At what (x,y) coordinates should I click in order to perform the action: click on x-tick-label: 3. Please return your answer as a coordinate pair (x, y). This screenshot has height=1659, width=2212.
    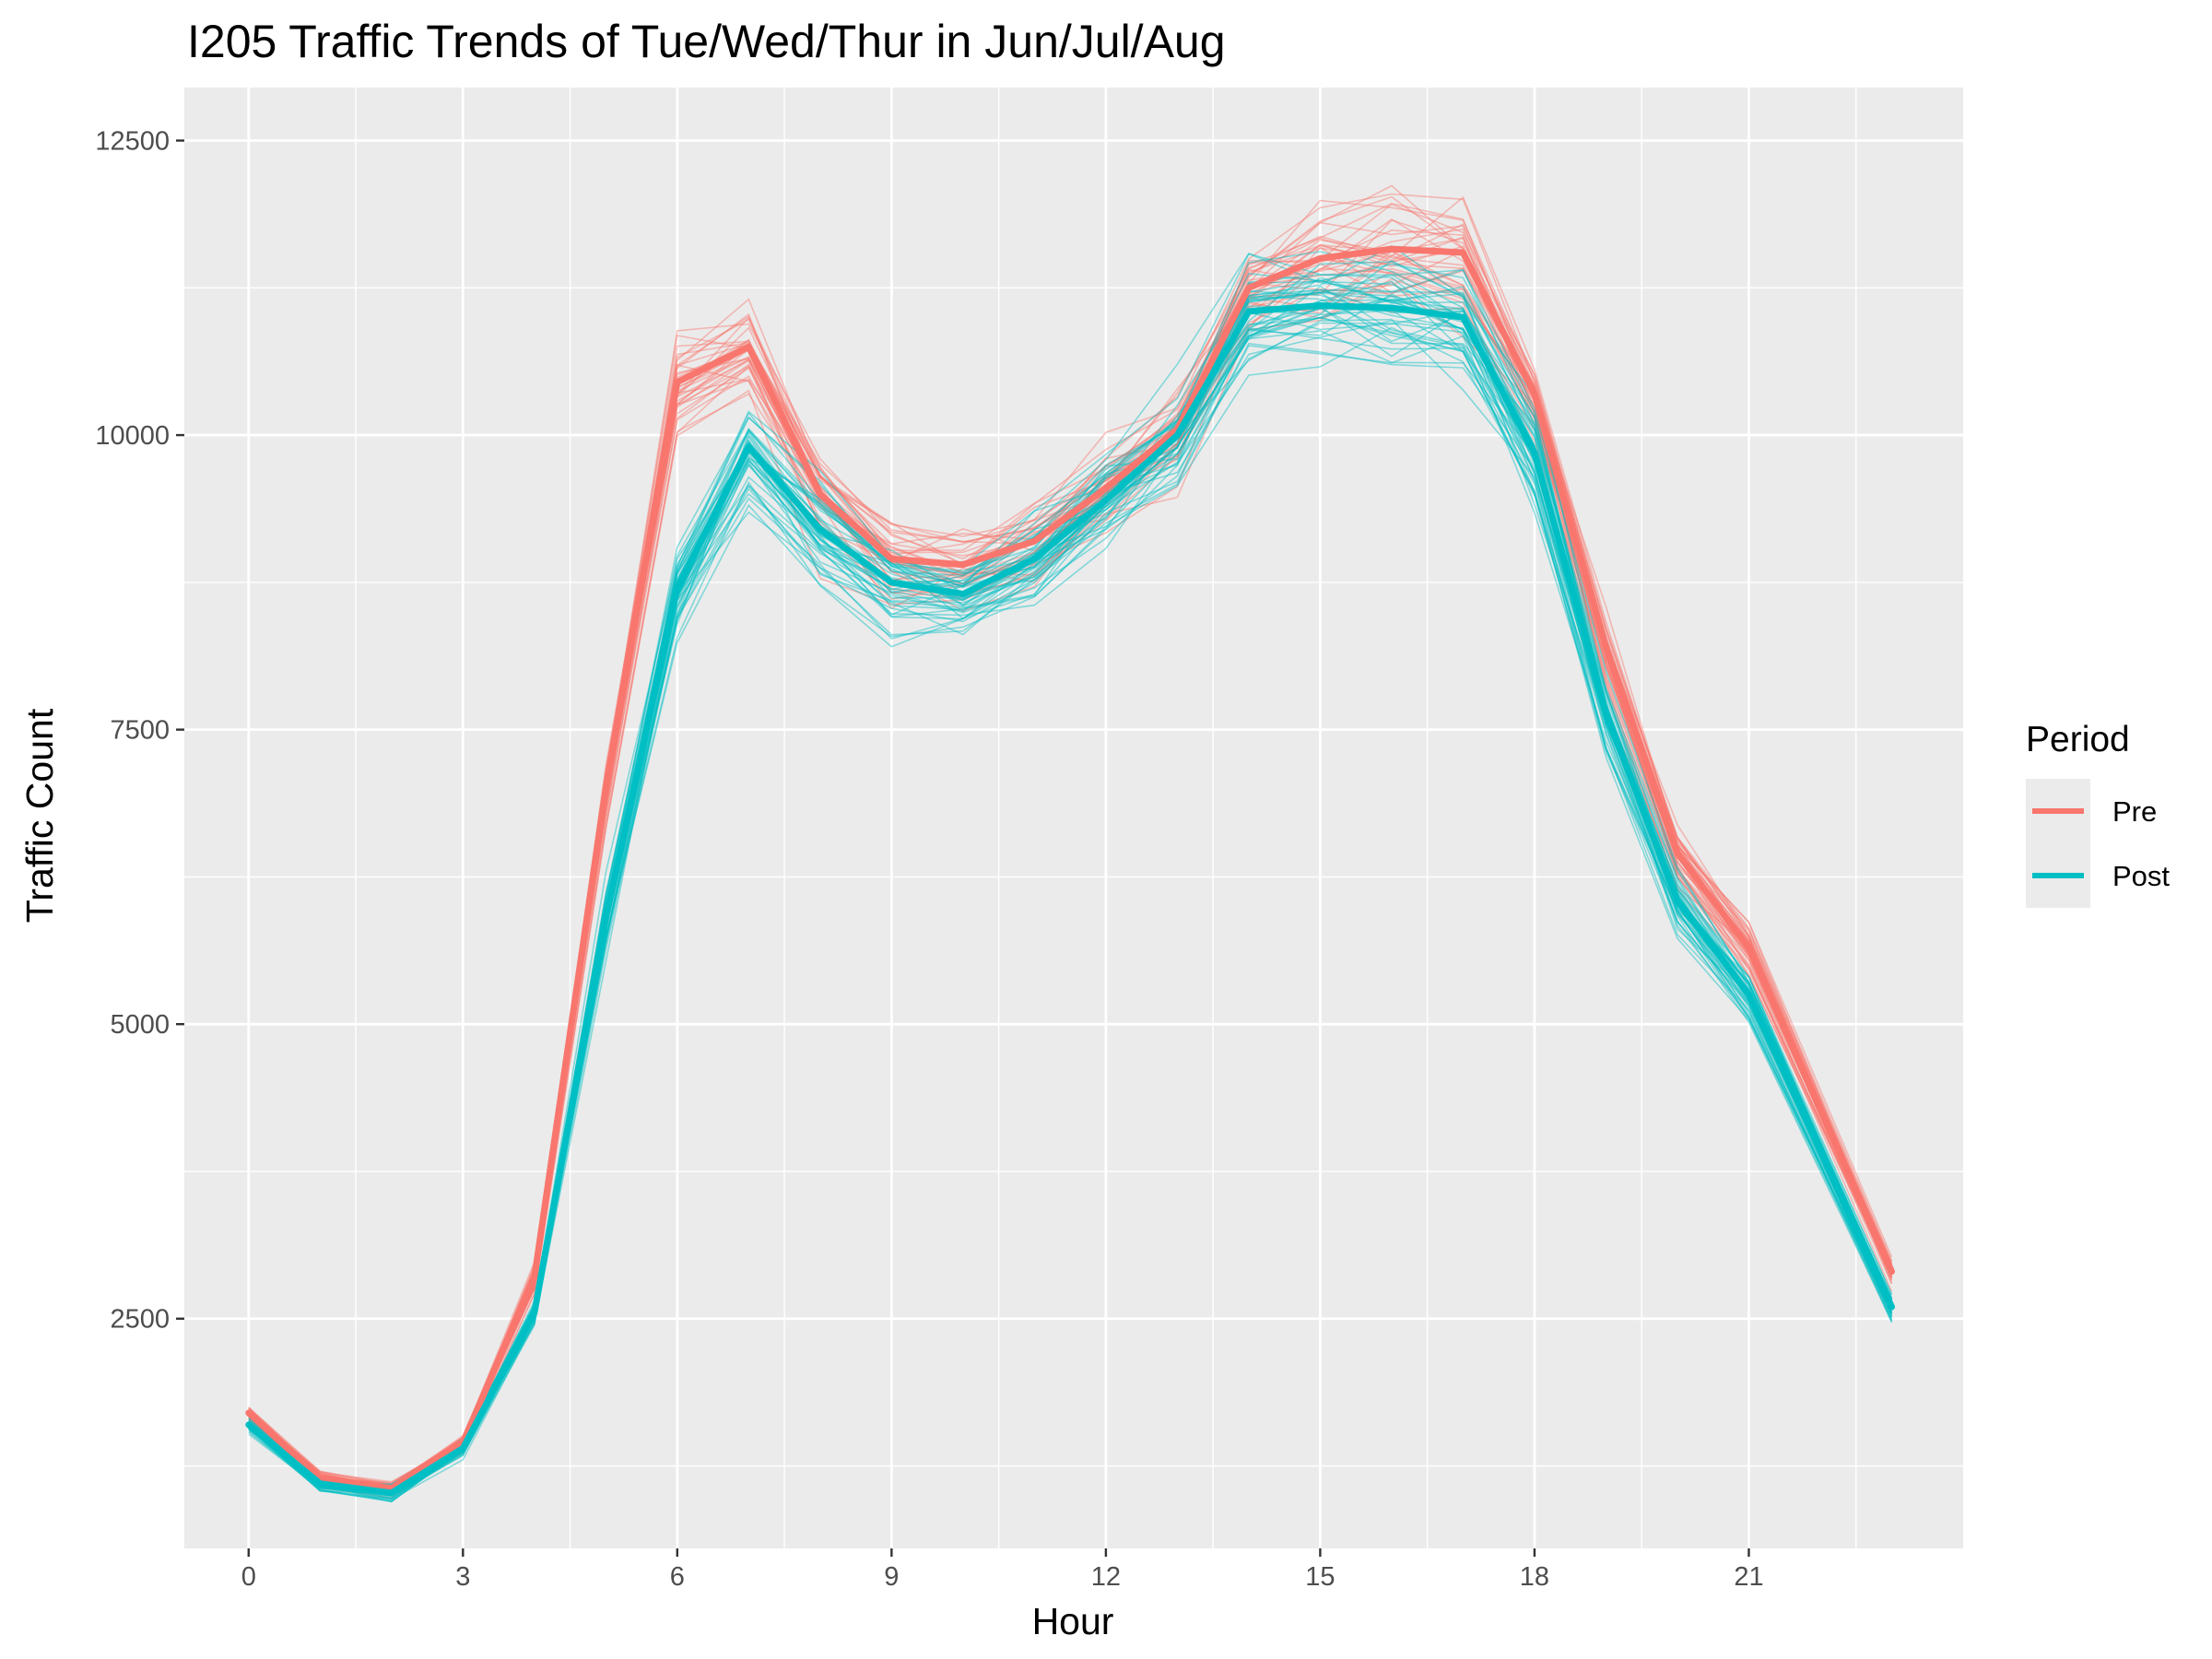
    Looking at the image, I should click on (462, 1577).